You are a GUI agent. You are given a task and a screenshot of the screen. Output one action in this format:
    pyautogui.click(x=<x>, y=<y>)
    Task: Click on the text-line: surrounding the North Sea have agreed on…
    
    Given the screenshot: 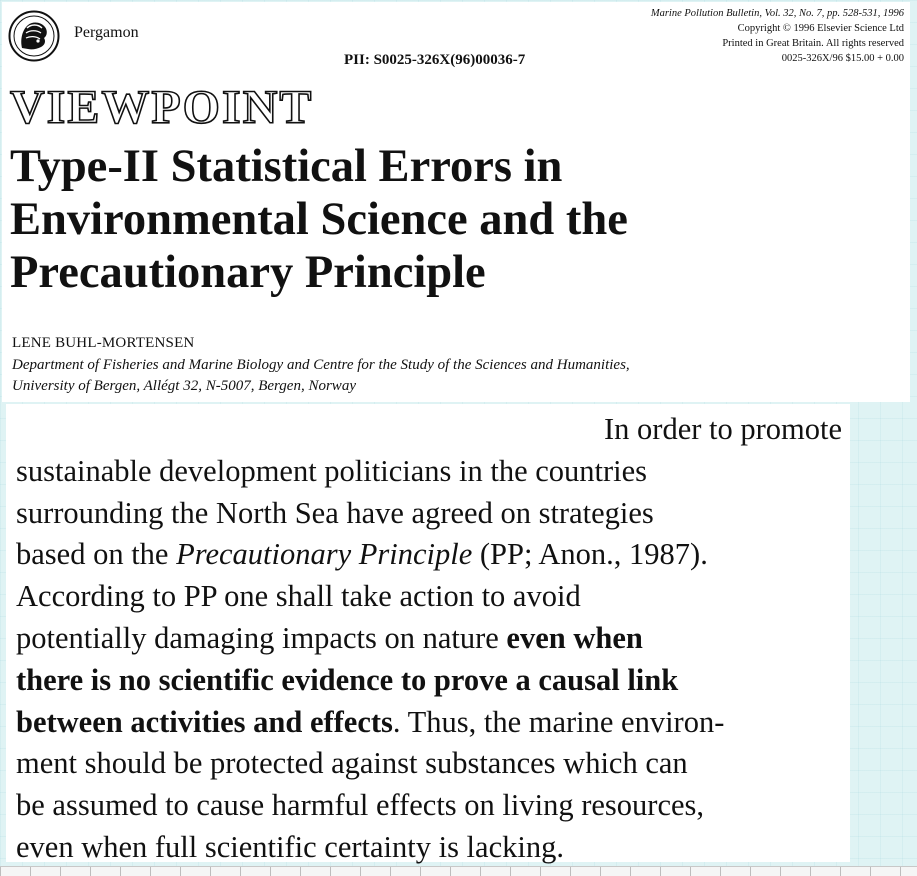 What is the action you would take?
    pyautogui.click(x=335, y=512)
    